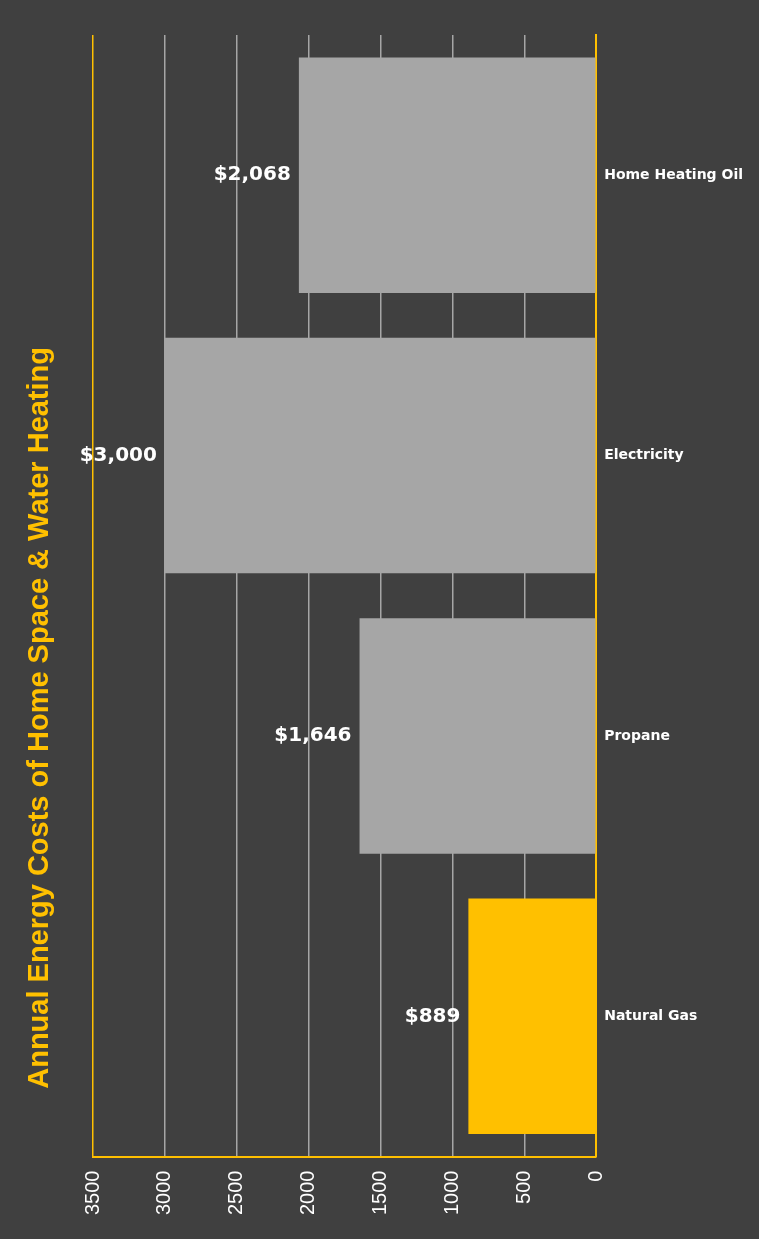  Describe the element at coordinates (522, 1187) in the screenshot. I see `x-tick-label: 500` at that location.